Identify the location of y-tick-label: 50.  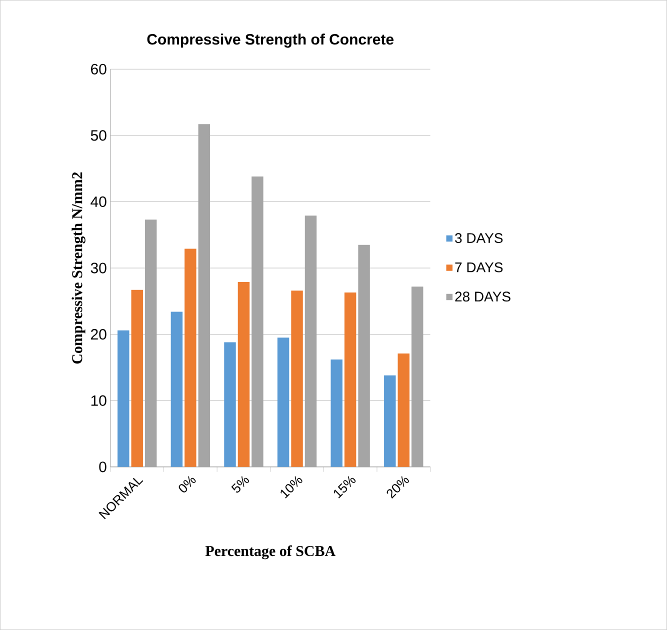
(98, 135).